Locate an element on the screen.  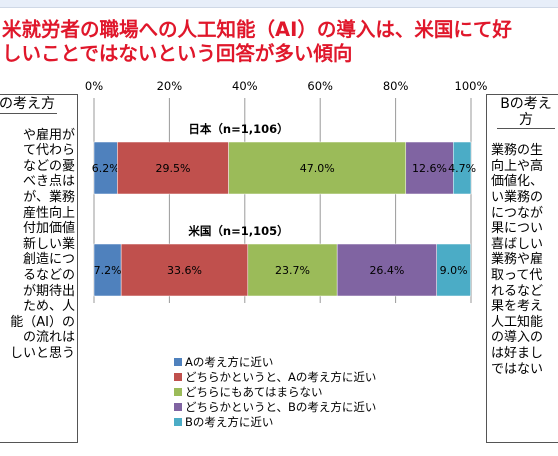
legend-entry: どちらかというと、Bの考え方に近い is located at coordinates (280, 407).